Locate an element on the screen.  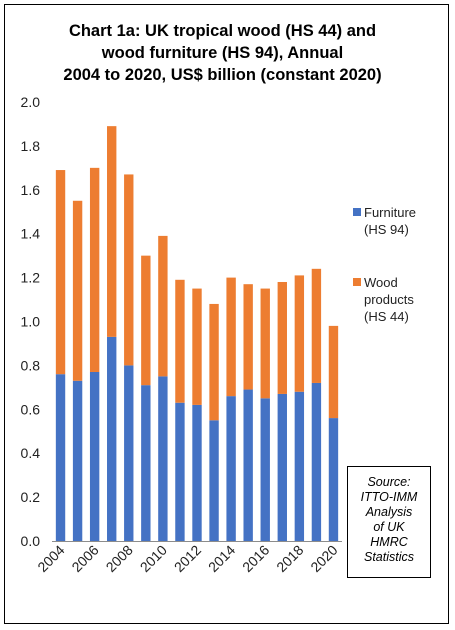
y-tick-label: 0.4 is located at coordinates (31, 453).